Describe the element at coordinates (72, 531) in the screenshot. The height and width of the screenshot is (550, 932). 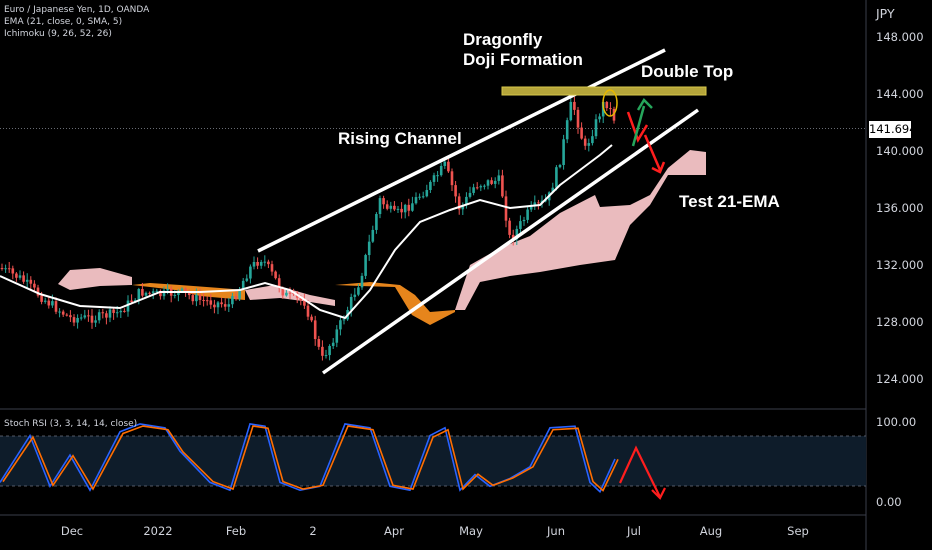
I see `time-tick: Dec` at that location.